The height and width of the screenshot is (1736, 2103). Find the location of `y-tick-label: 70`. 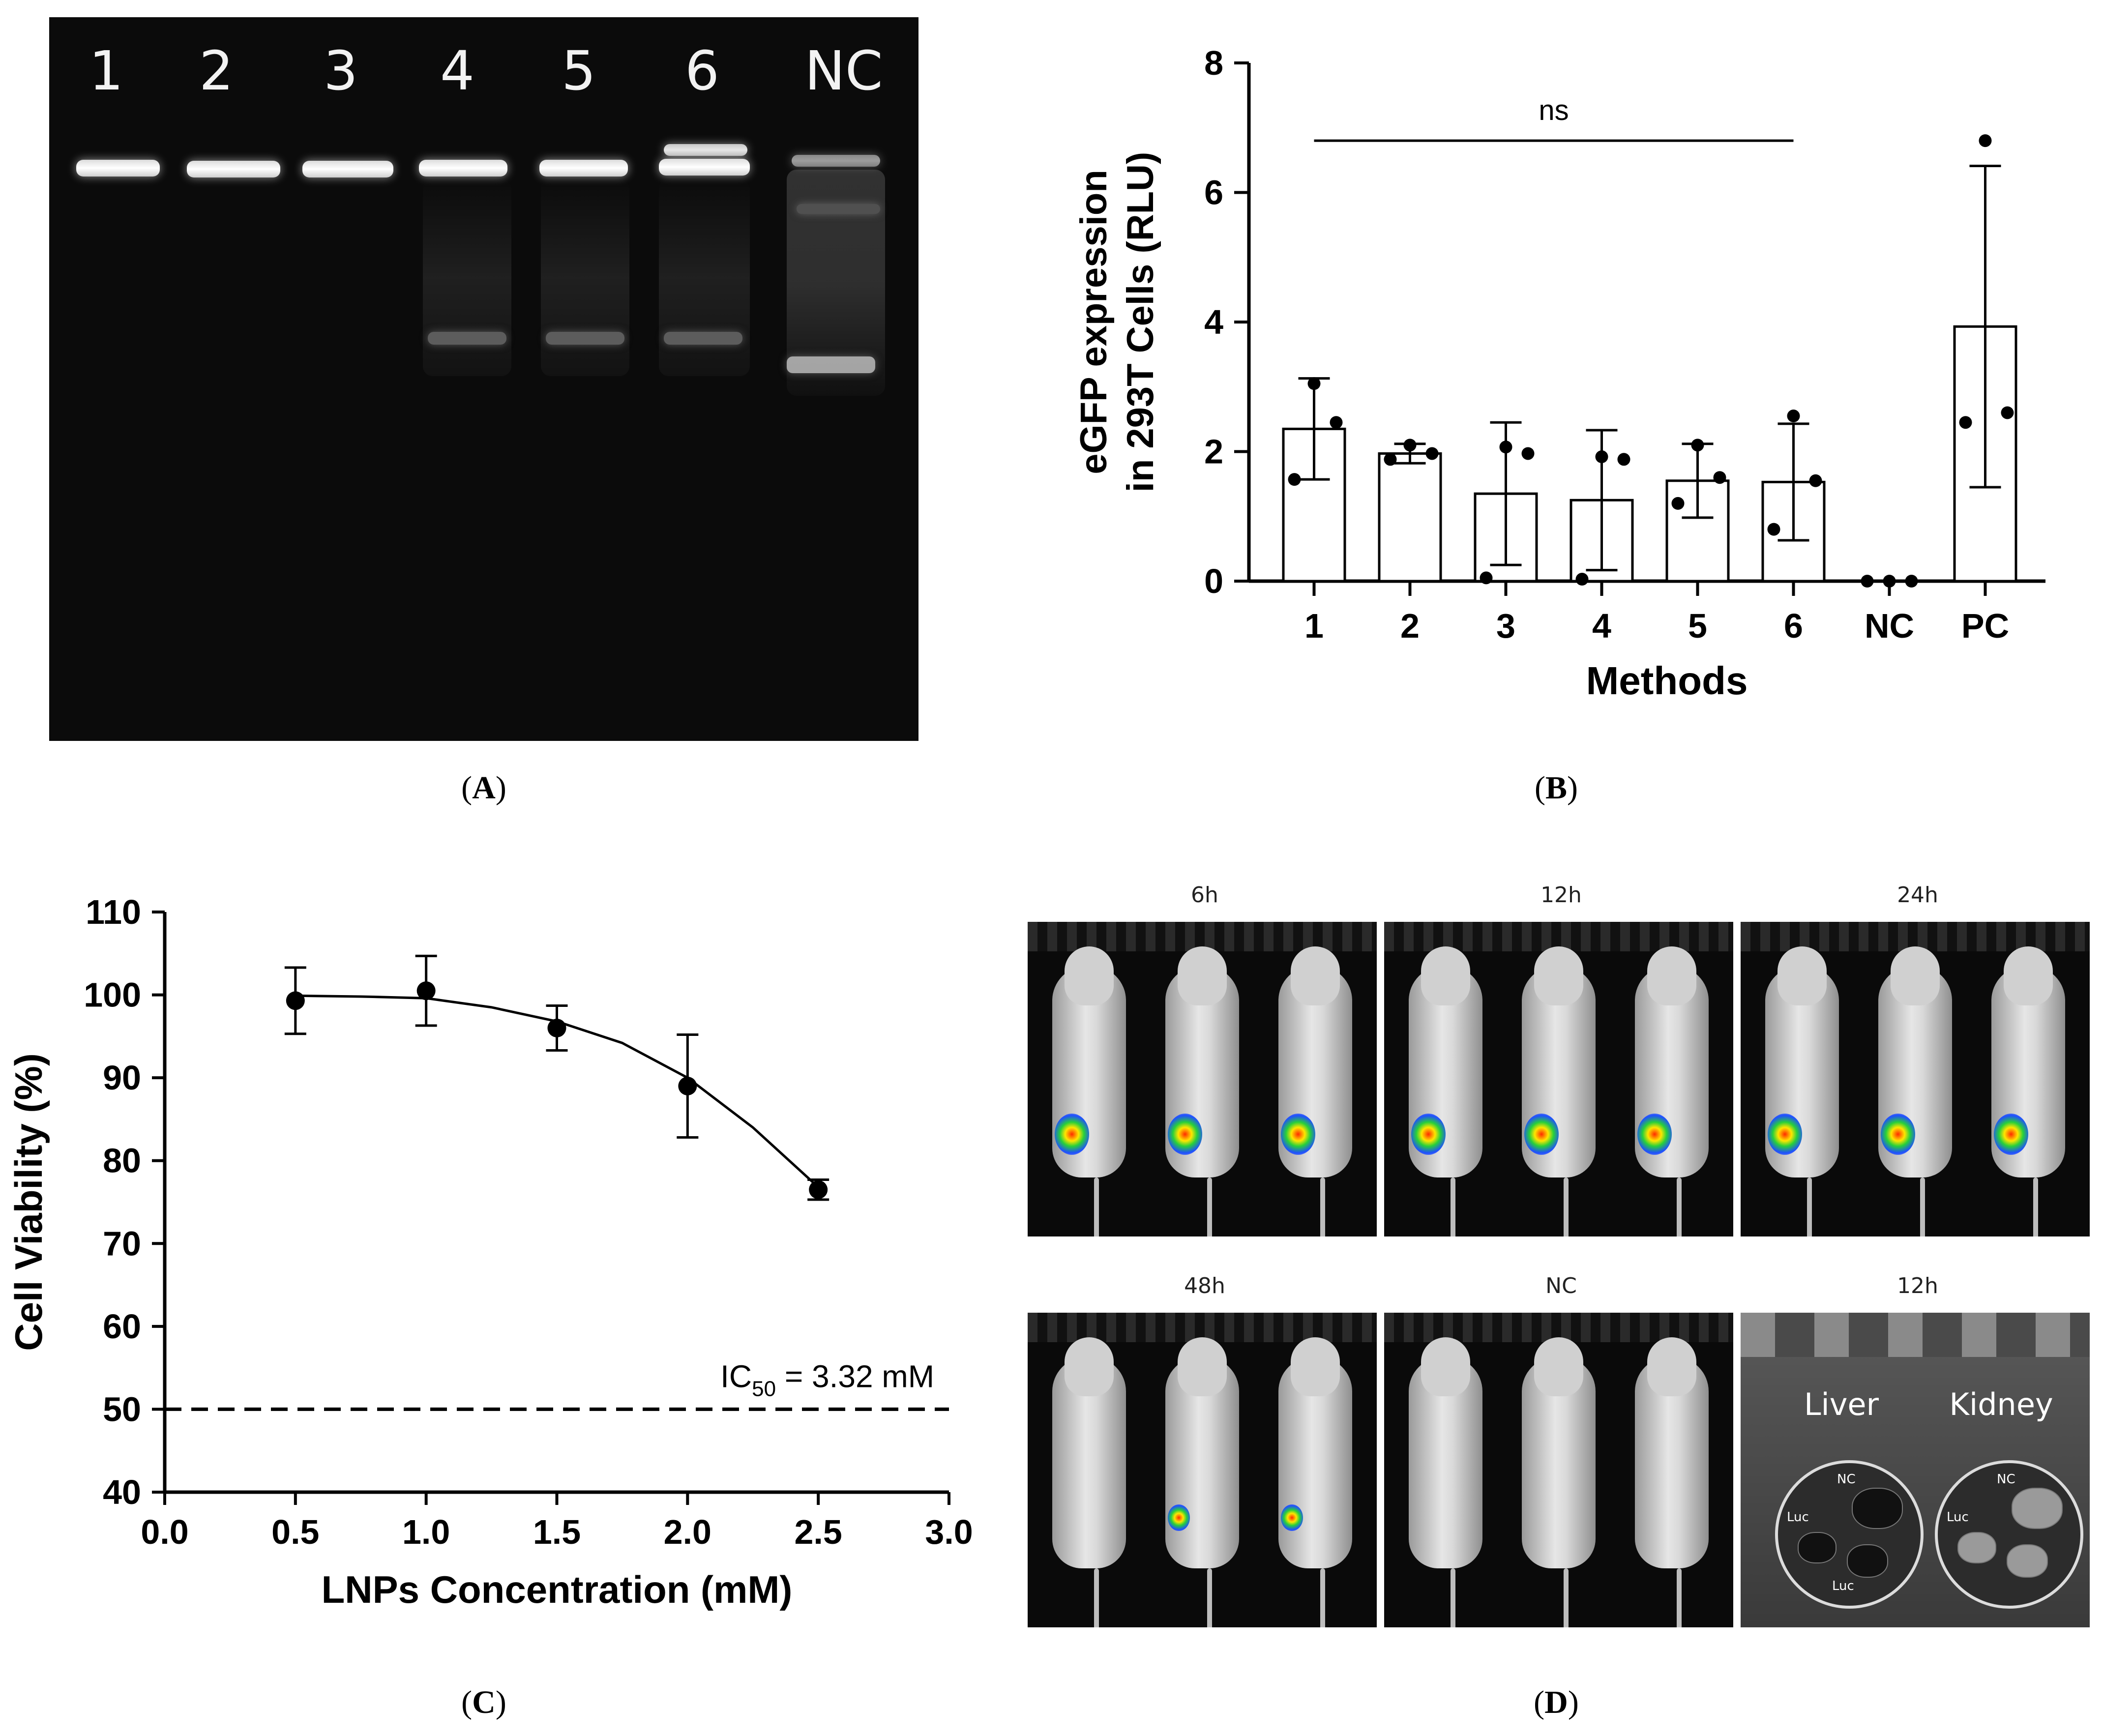

y-tick-label: 70 is located at coordinates (122, 1243).